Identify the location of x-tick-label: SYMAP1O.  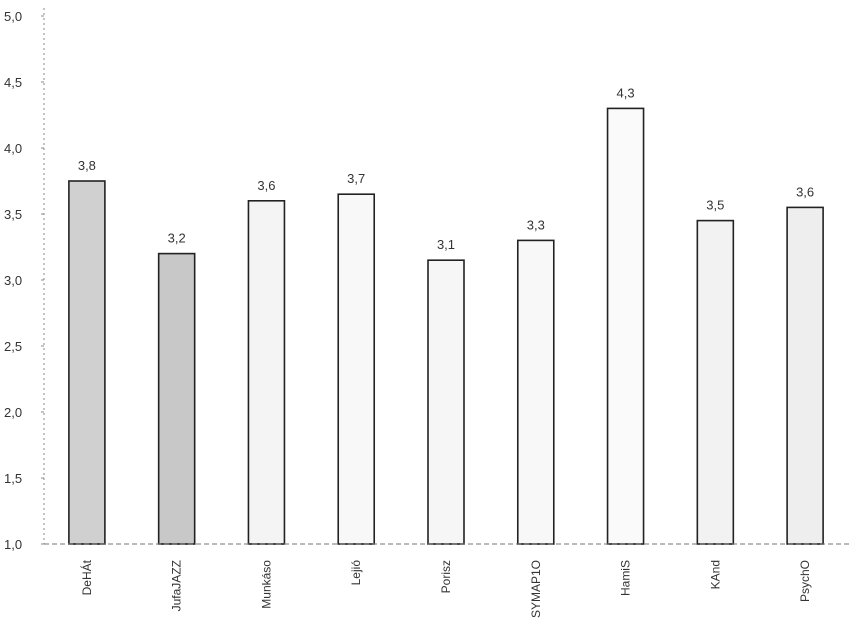
(536, 589).